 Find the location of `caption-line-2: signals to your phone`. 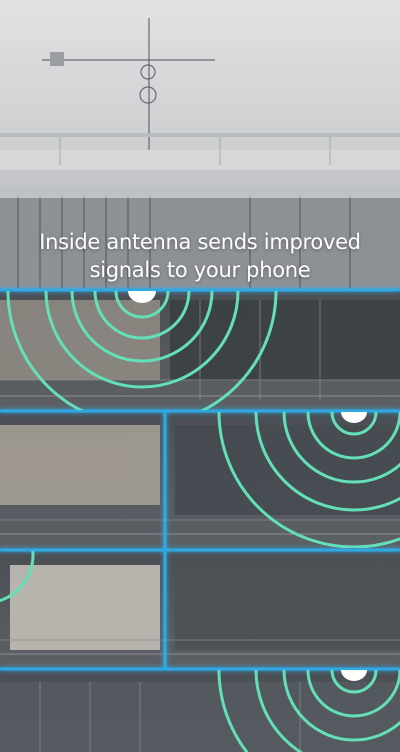

caption-line-2: signals to your phone is located at coordinates (200, 270).